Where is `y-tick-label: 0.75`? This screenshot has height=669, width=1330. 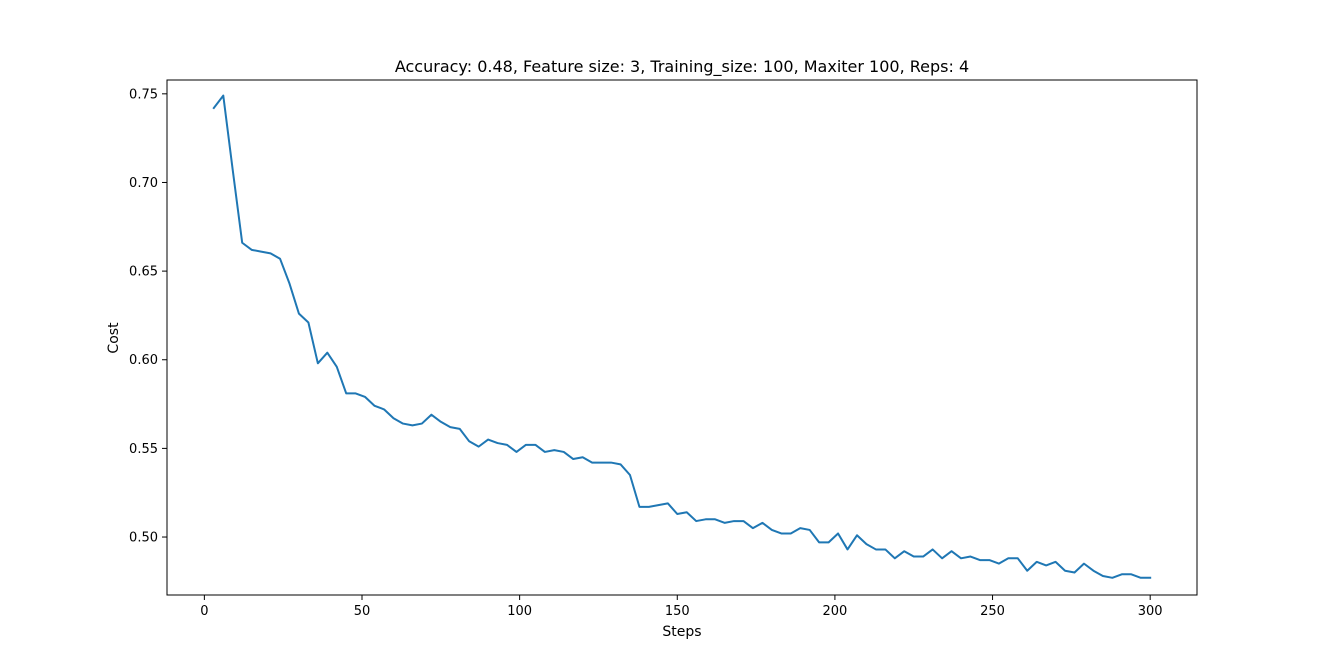
y-tick-label: 0.75 is located at coordinates (143, 94).